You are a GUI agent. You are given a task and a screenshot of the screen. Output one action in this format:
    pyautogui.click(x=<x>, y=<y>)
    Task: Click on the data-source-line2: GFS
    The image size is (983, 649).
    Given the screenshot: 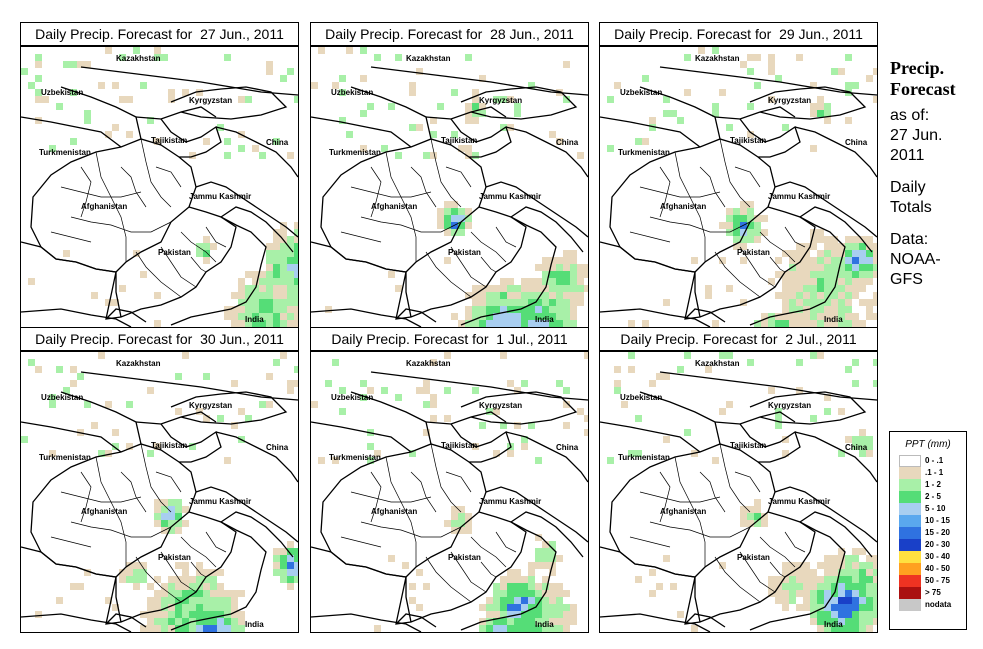 What is the action you would take?
    pyautogui.click(x=906, y=279)
    